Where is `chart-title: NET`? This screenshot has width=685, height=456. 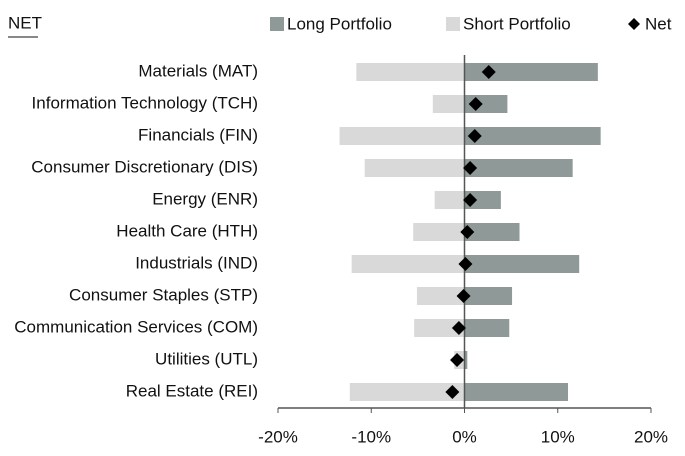 chart-title: NET is located at coordinates (25, 22).